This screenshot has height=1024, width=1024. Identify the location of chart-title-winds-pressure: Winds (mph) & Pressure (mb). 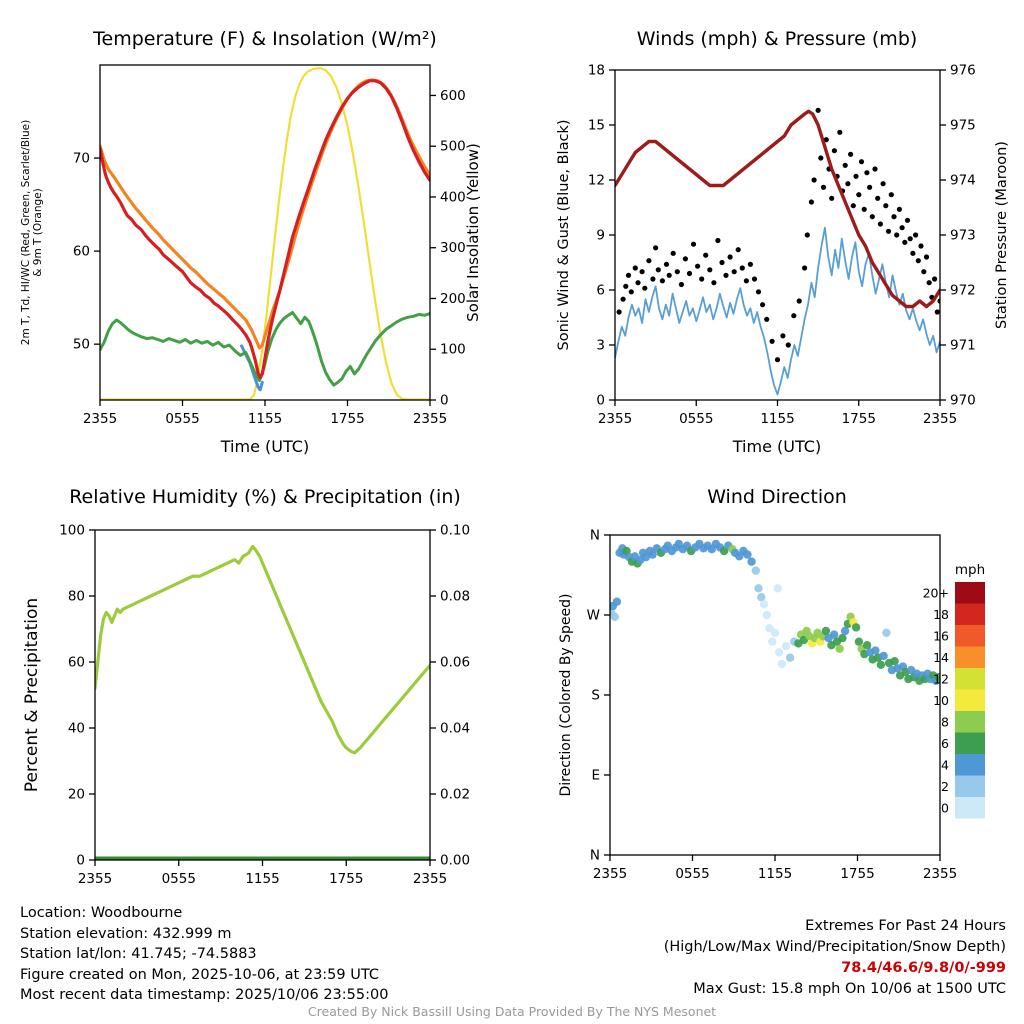
(777, 39).